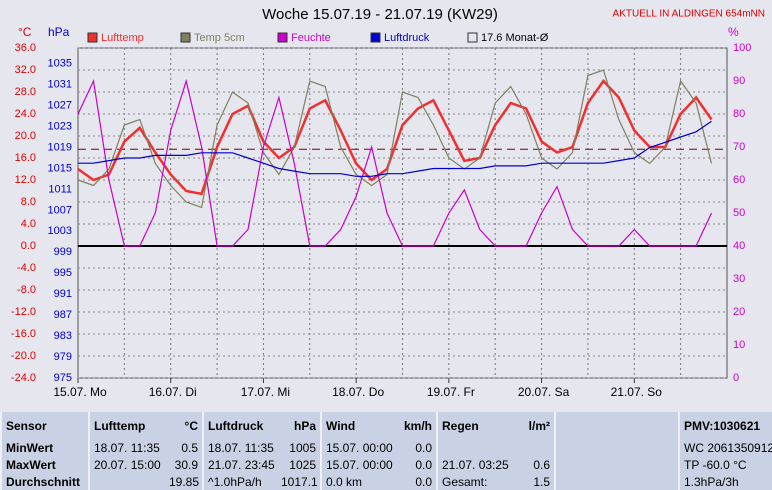  I want to click on cell: Wind, so click(356, 426).